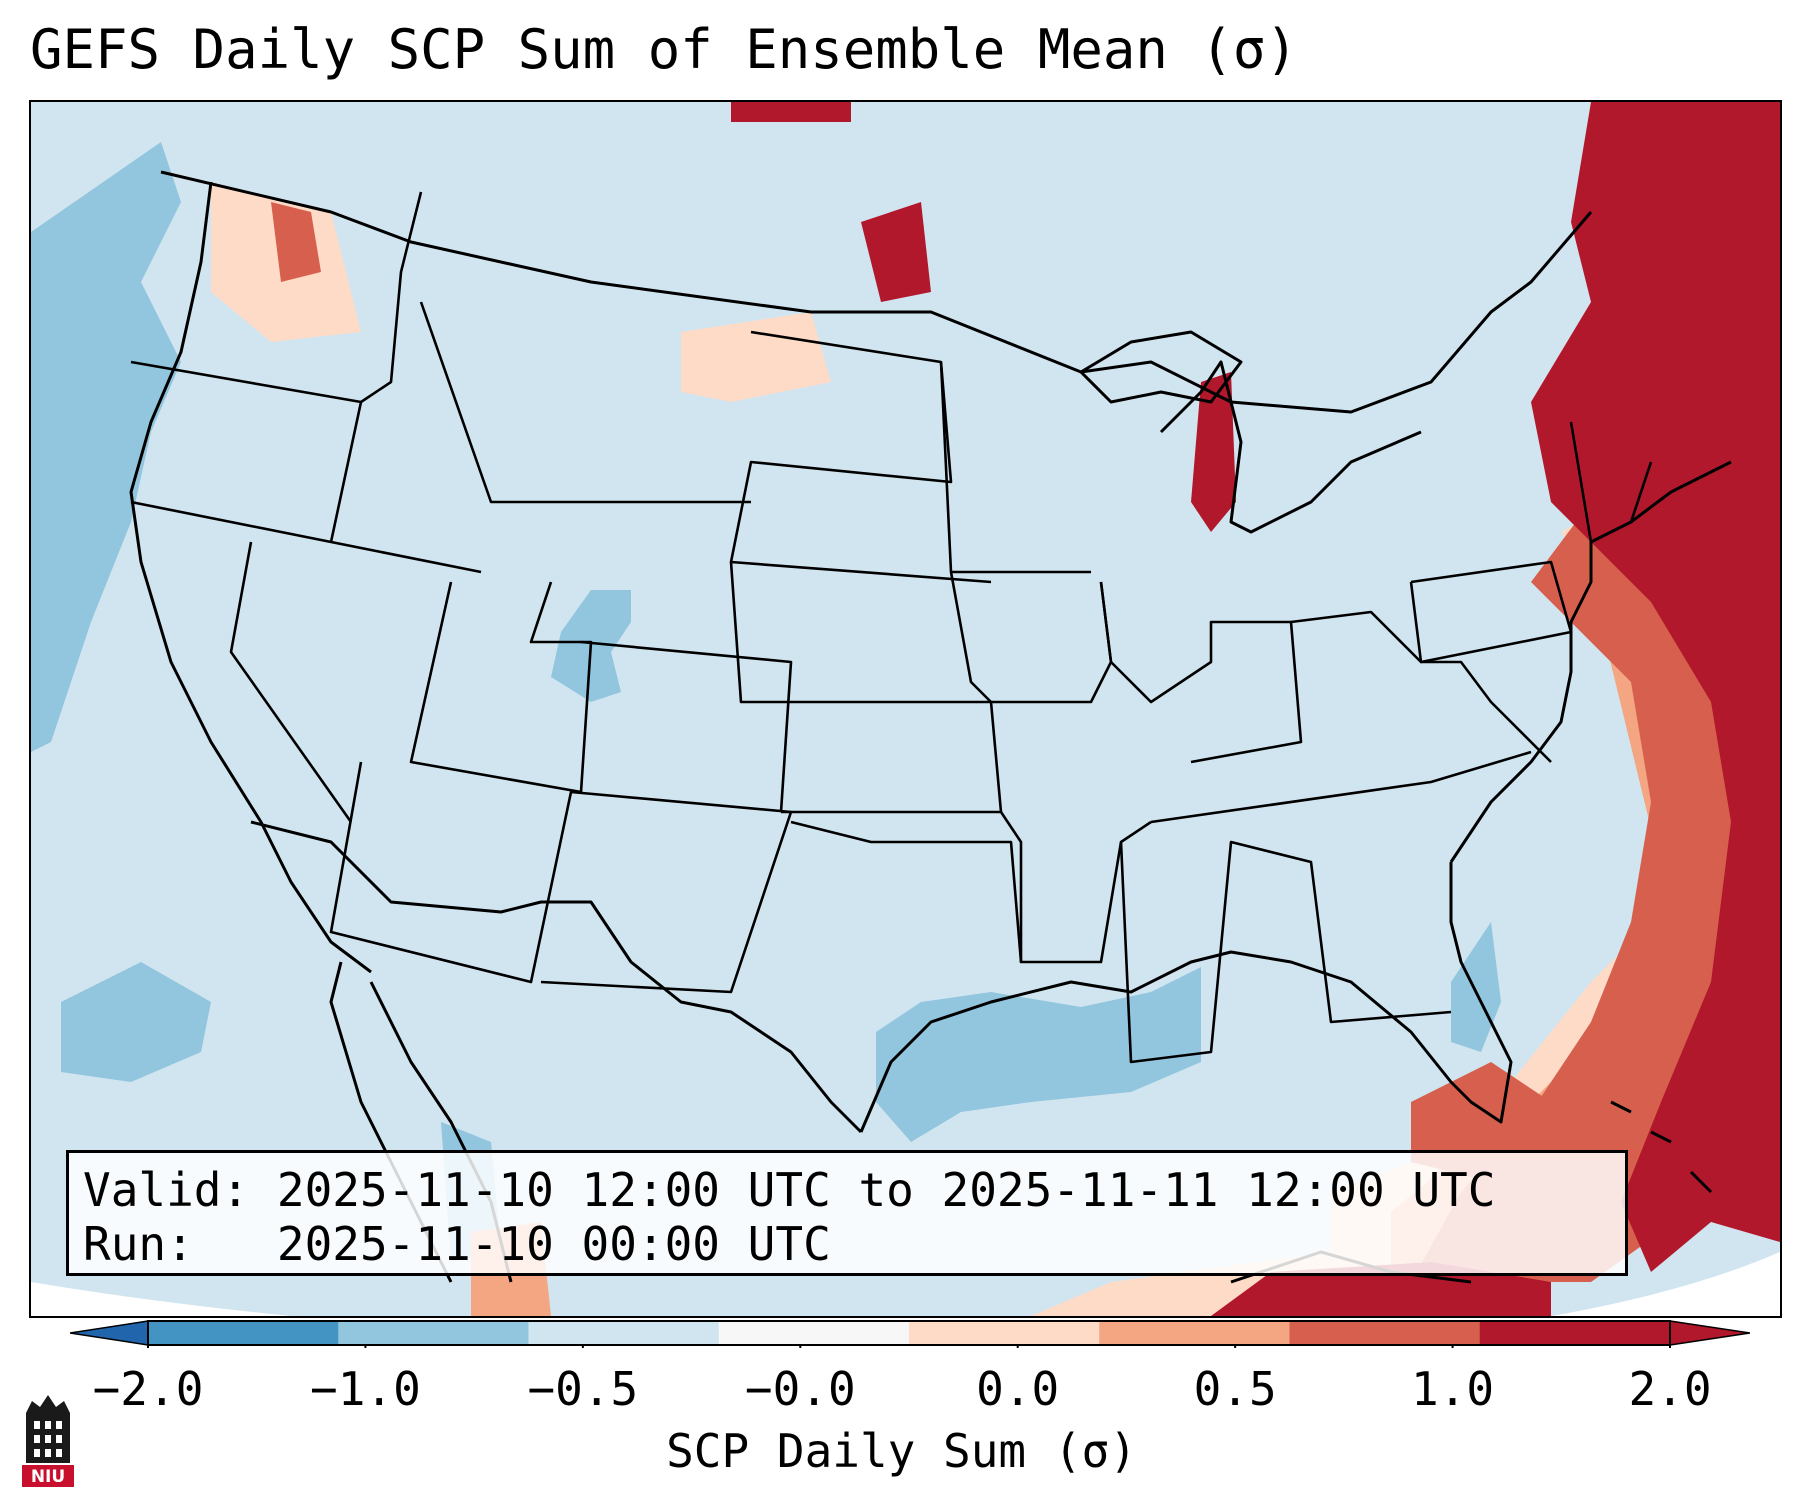 Image resolution: width=1803 pixels, height=1506 pixels. Describe the element at coordinates (909, 1346) in the screenshot. I see `colorbar-ticks` at that location.